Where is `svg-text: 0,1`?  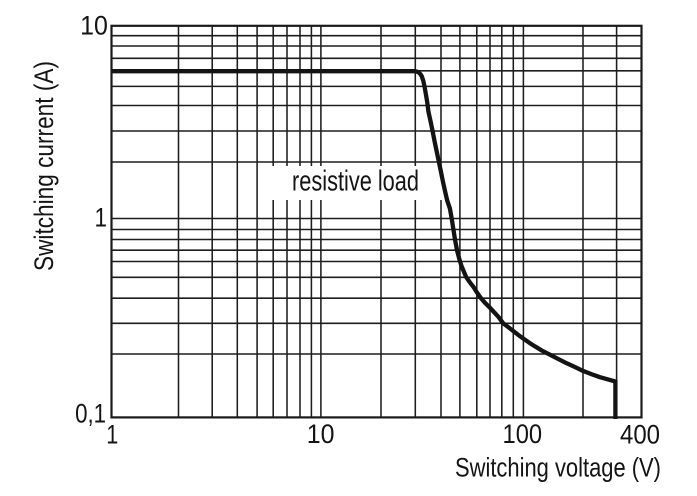 svg-text: 0,1 is located at coordinates (90, 414).